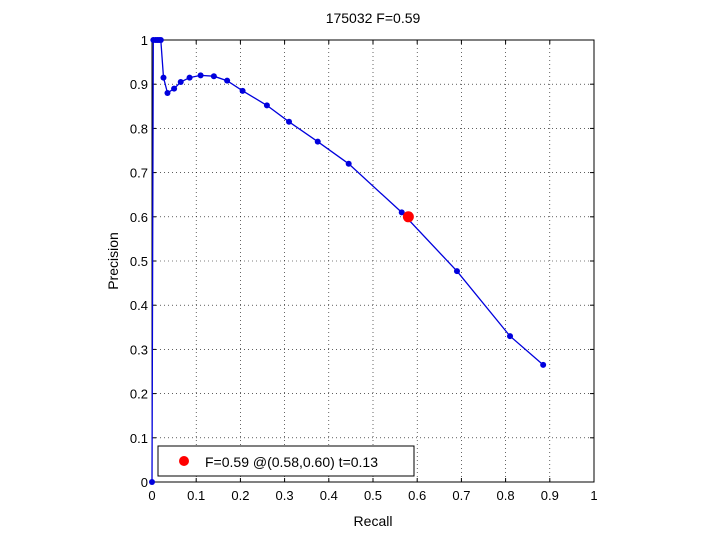 This screenshot has height=540, width=720. What do you see at coordinates (144, 482) in the screenshot?
I see `y-tick-label: 0` at bounding box center [144, 482].